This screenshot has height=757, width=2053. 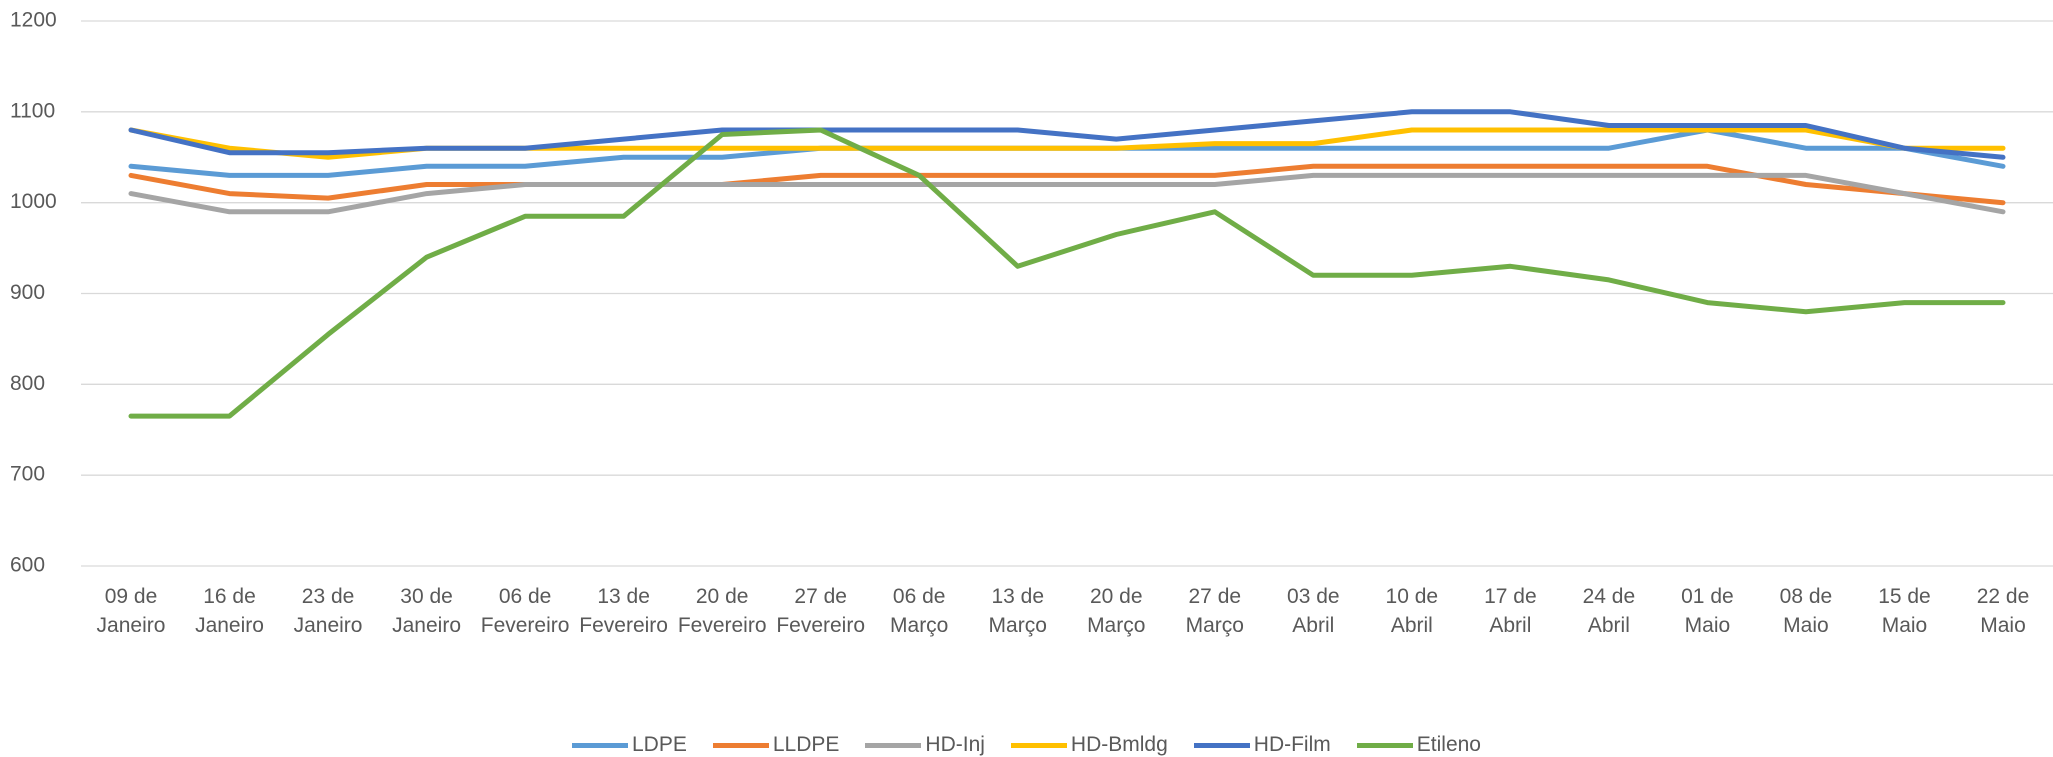 What do you see at coordinates (1292, 744) in the screenshot?
I see `legend-label: HD-Film` at bounding box center [1292, 744].